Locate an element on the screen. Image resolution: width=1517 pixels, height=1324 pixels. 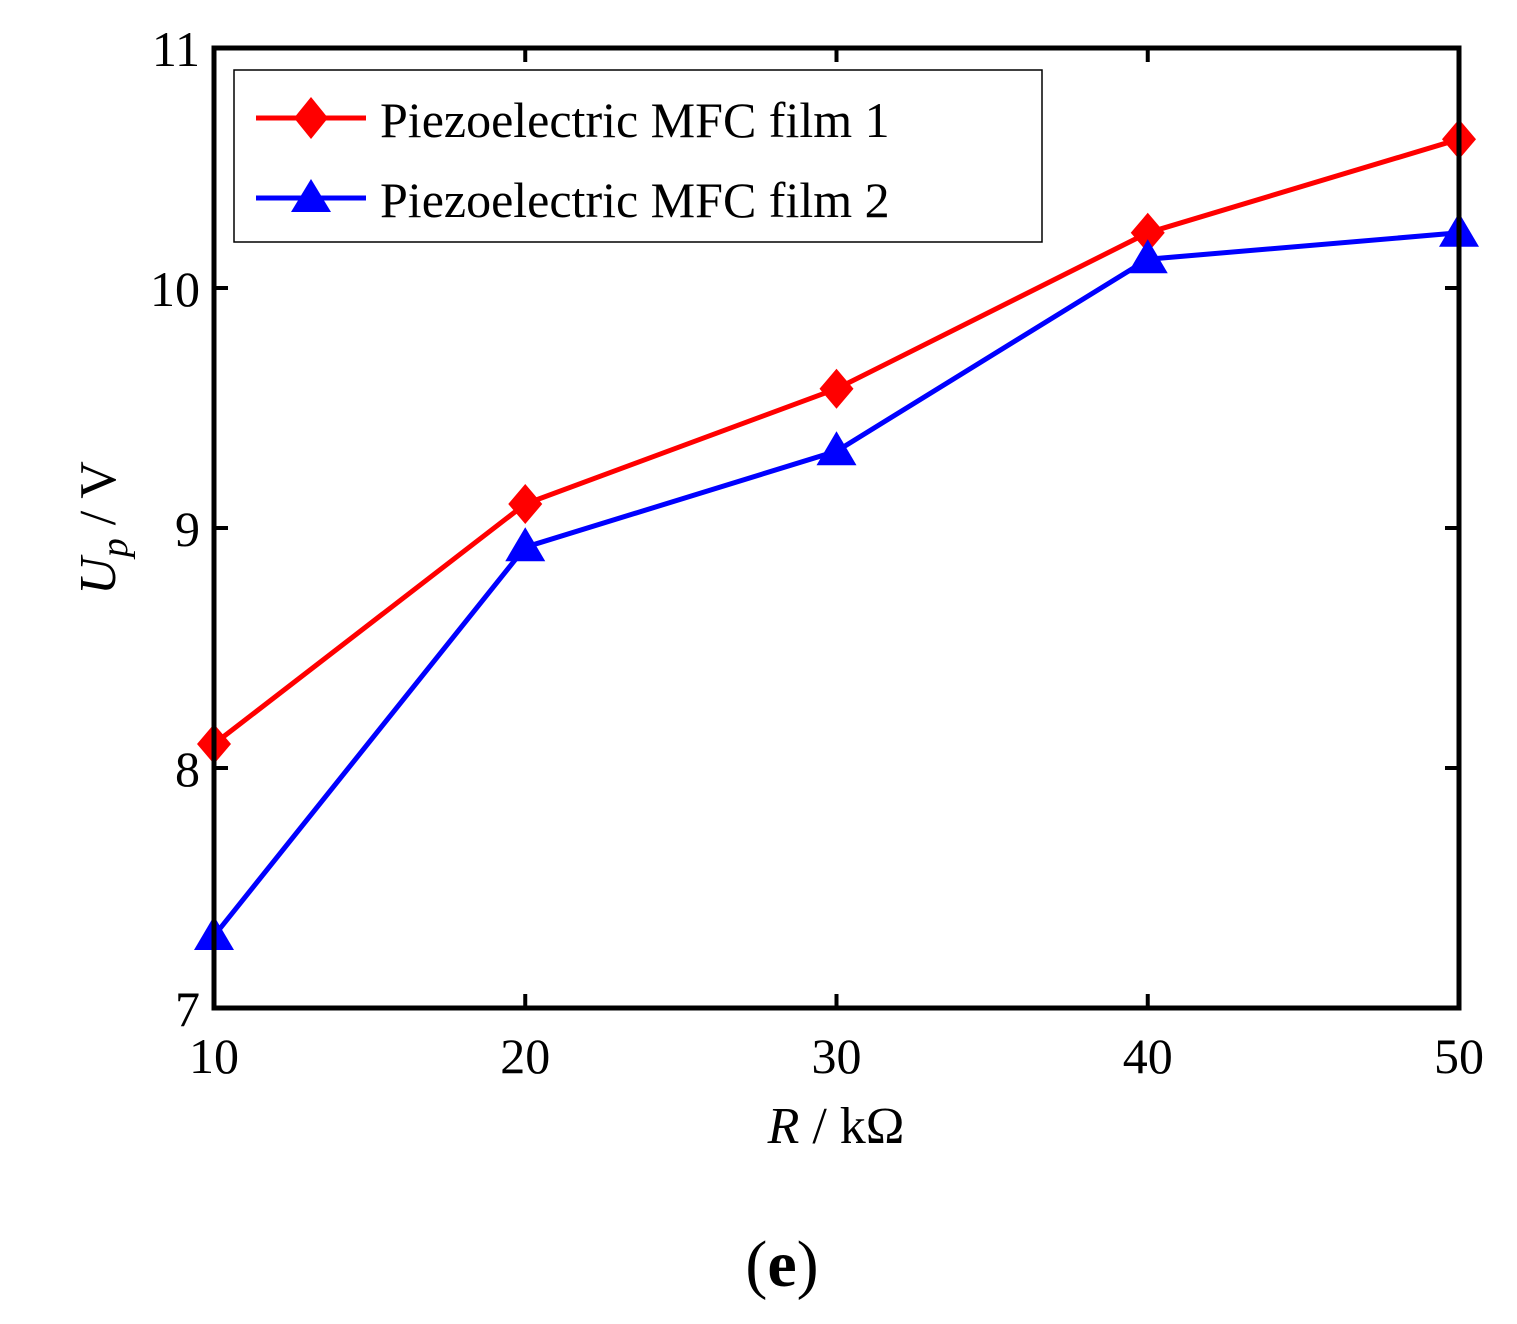
x-axis-label: R / kΩ is located at coordinates (836, 1126).